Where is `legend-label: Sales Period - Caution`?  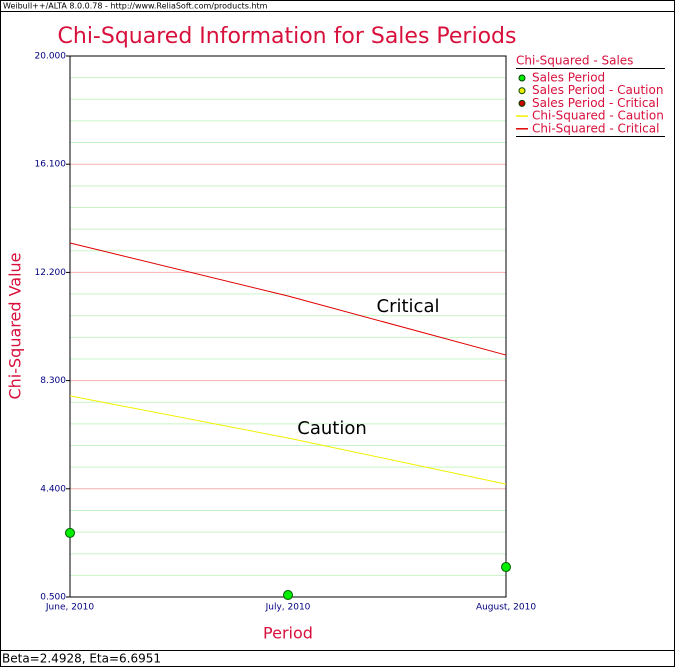 legend-label: Sales Period - Caution is located at coordinates (597, 90).